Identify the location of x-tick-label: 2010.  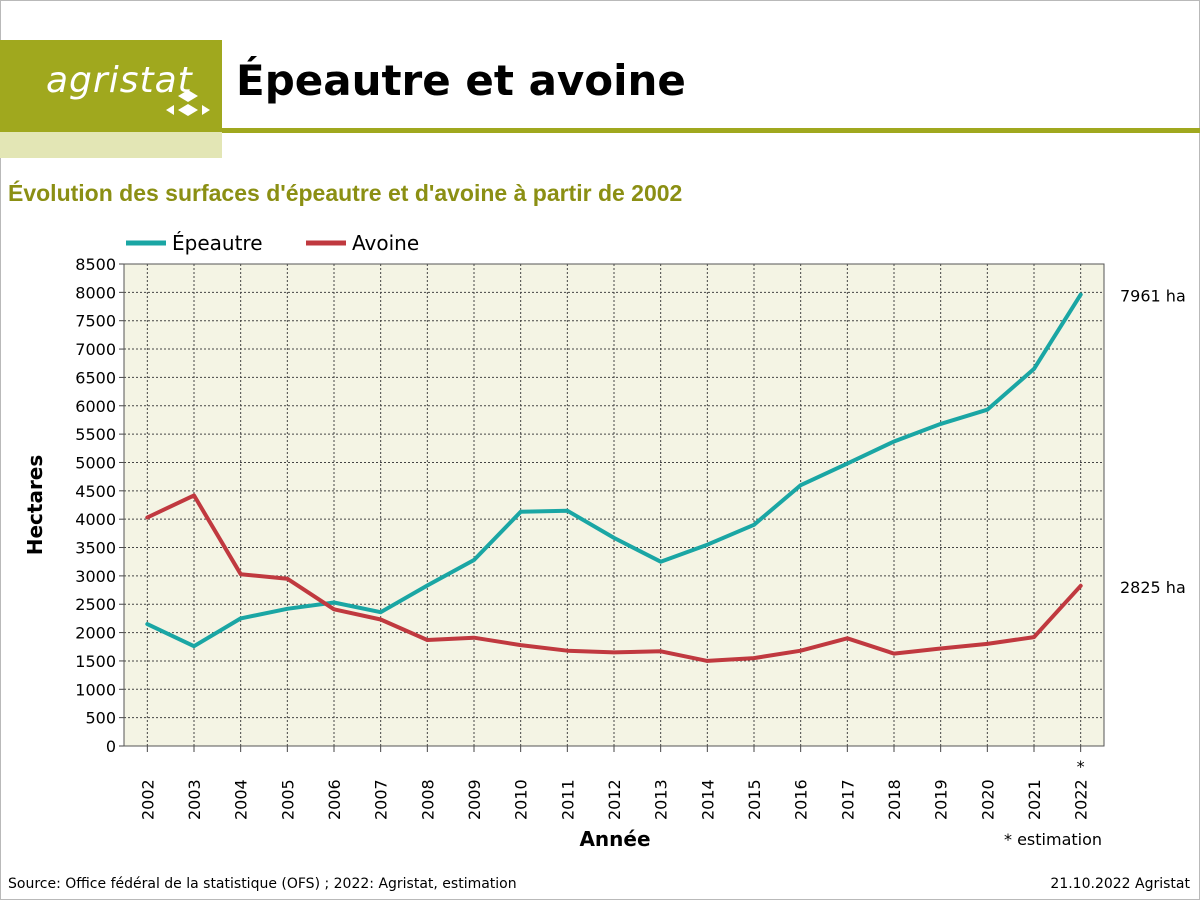
(521, 799).